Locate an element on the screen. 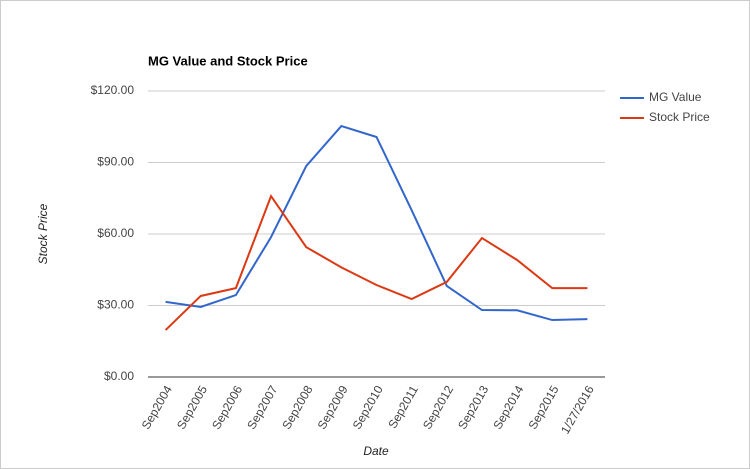  legend-label: MG Value is located at coordinates (675, 97).